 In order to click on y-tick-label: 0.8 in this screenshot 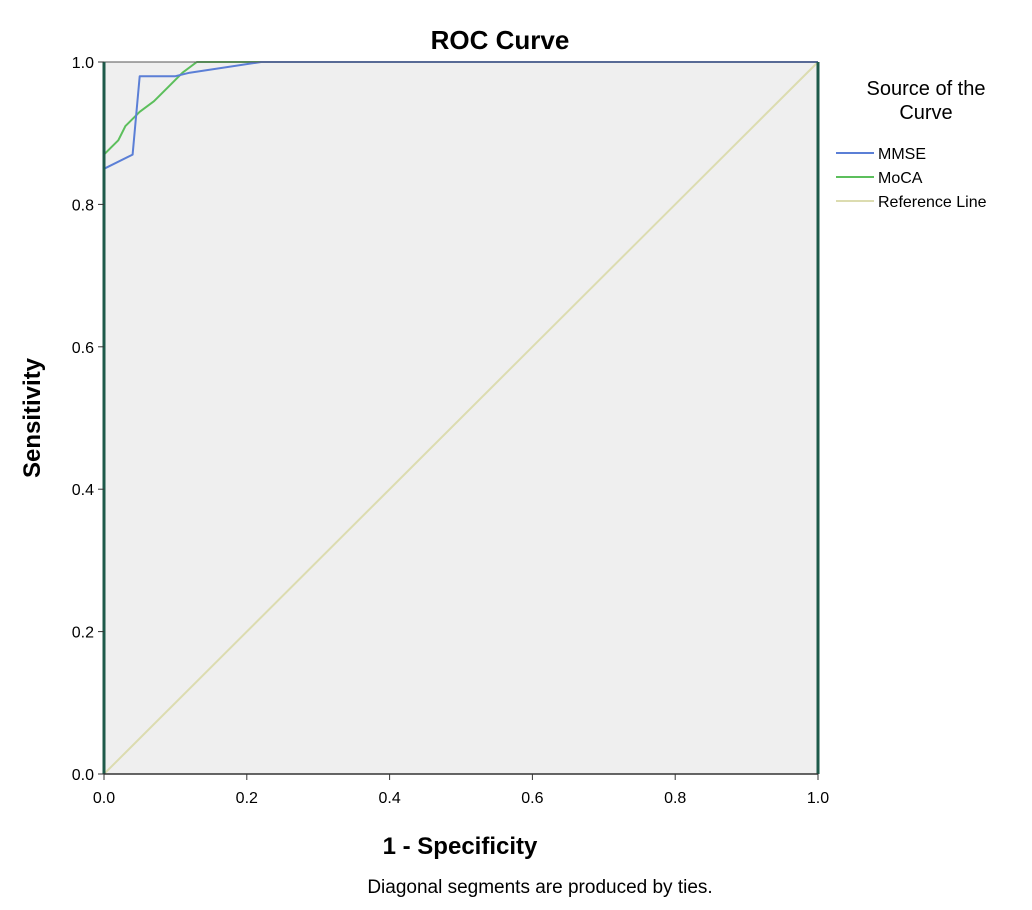, I will do `click(83, 205)`.